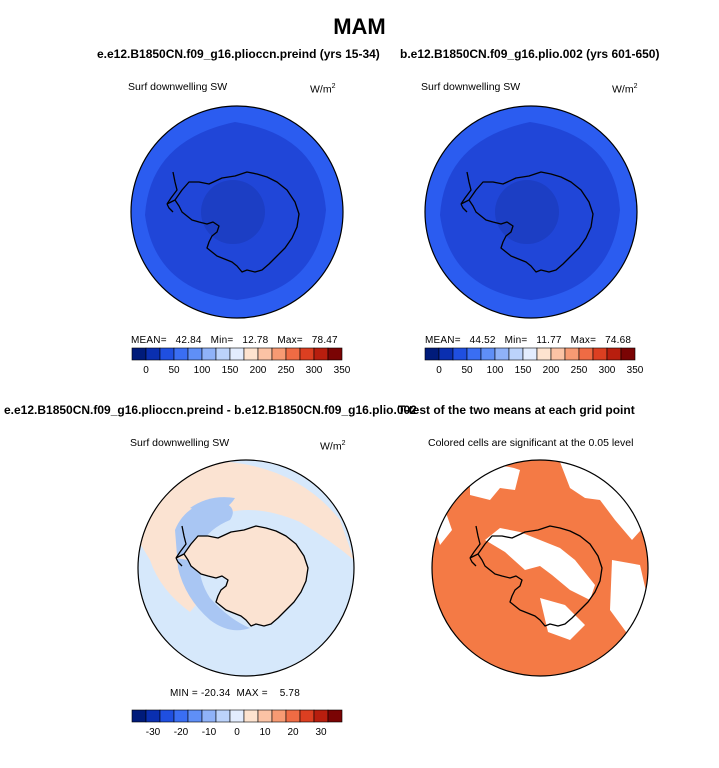 The width and height of the screenshot is (719, 768). I want to click on panel2-colorbar: 0 50 100 150 200 250 300 350, so click(534, 361).